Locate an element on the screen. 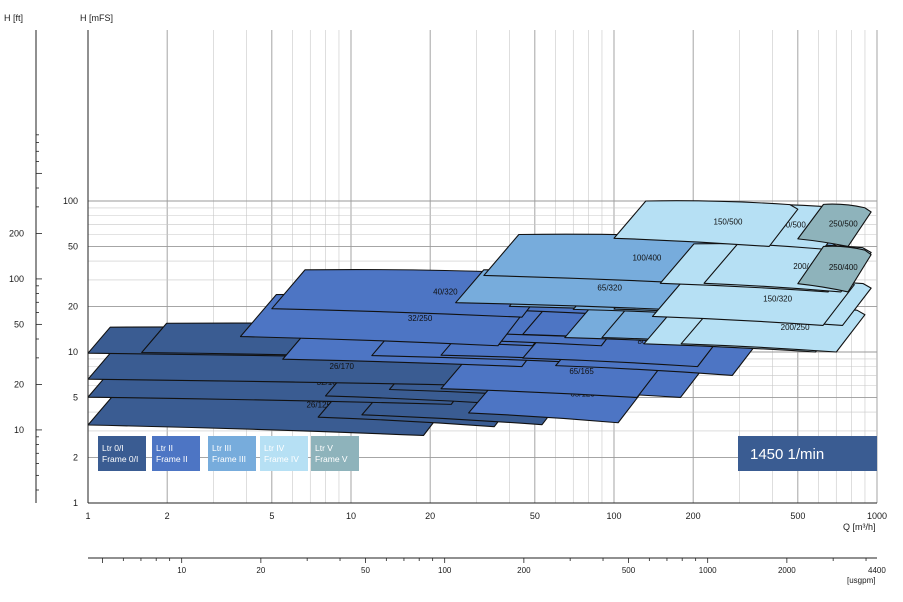 This screenshot has height=602, width=903. x-tick-label: 500 is located at coordinates (797, 516).